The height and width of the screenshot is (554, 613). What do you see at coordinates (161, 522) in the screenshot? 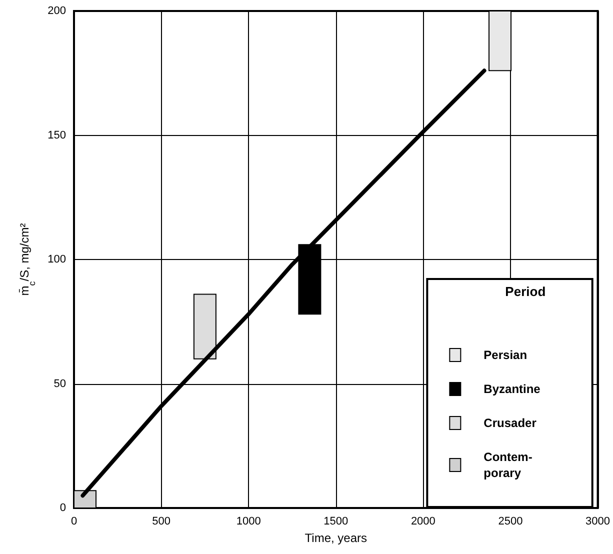
I see `x-tick-label: 500` at bounding box center [161, 522].